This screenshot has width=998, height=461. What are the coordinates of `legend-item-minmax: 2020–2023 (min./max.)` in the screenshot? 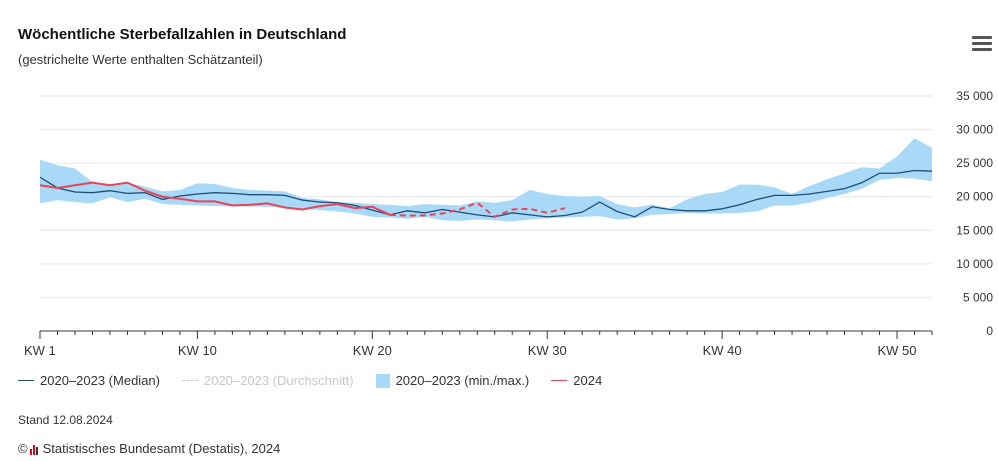 It's located at (452, 380).